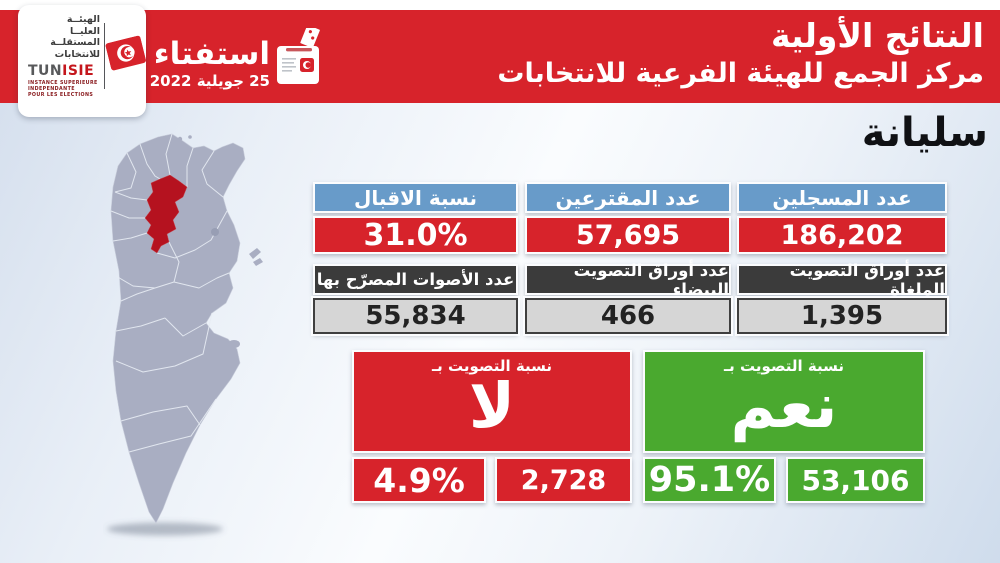 The height and width of the screenshot is (563, 1000). I want to click on vote-yes-percent: 95.1%, so click(709, 480).